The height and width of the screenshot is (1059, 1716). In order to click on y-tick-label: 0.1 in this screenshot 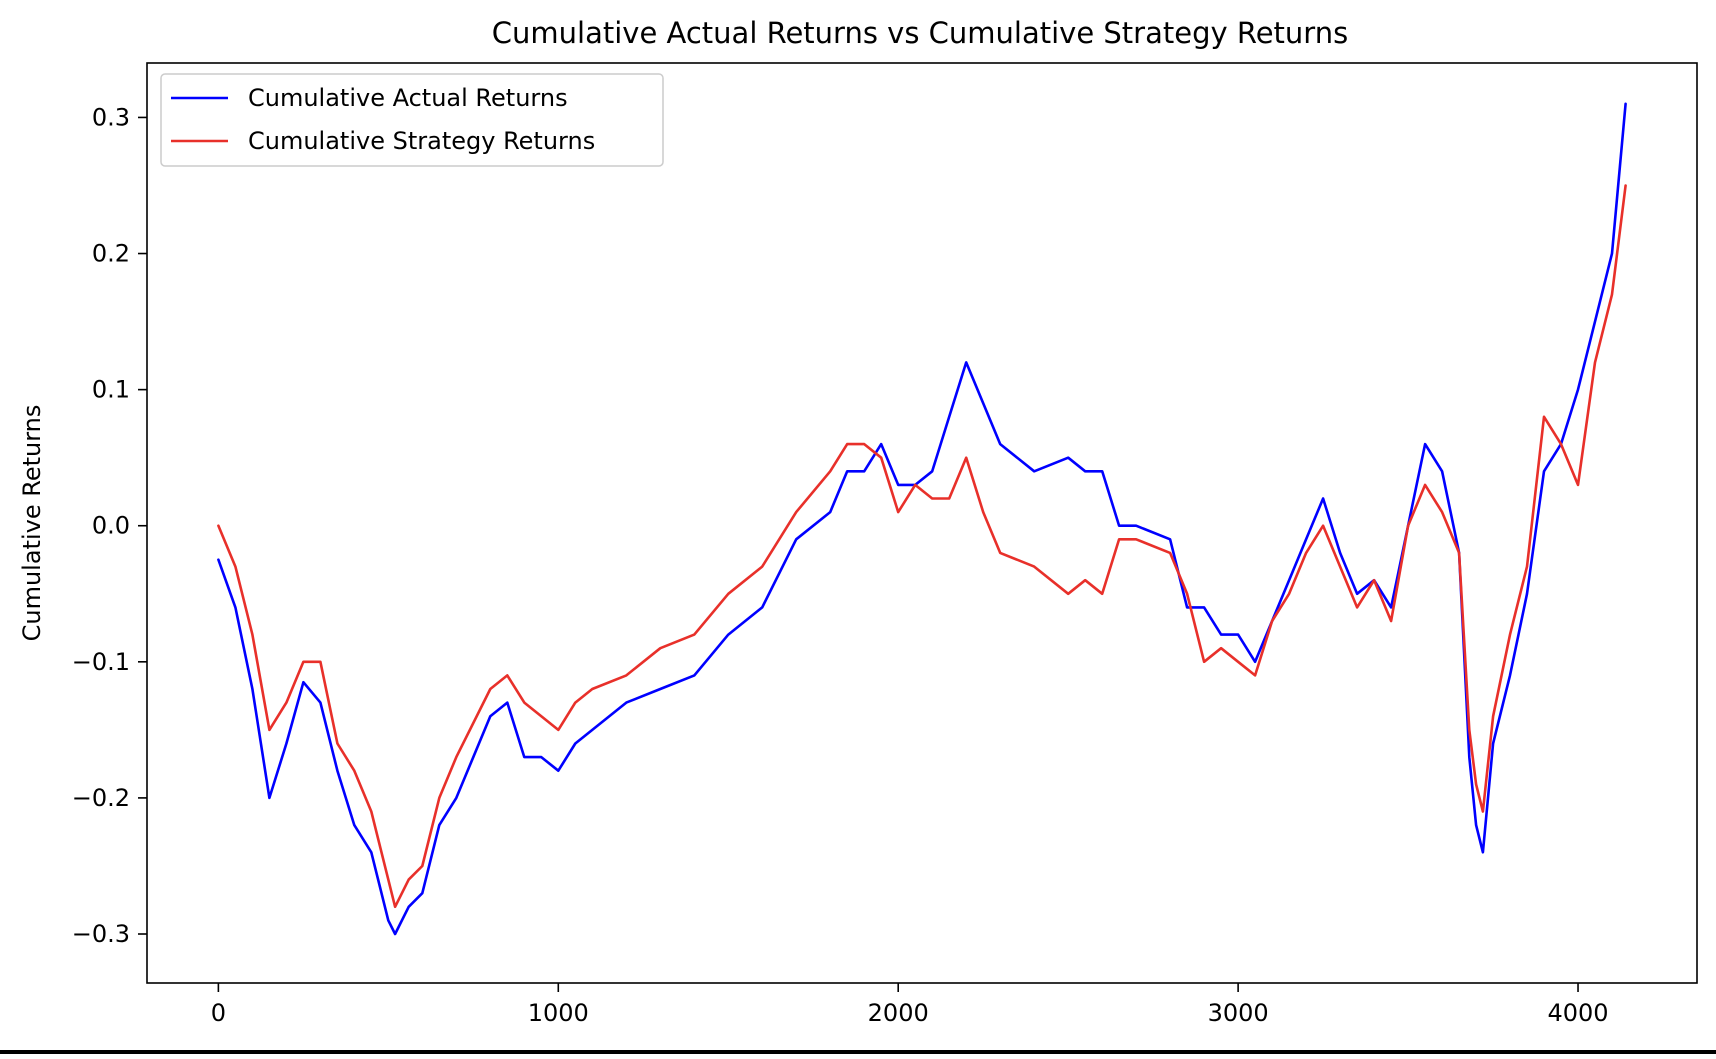, I will do `click(111, 390)`.